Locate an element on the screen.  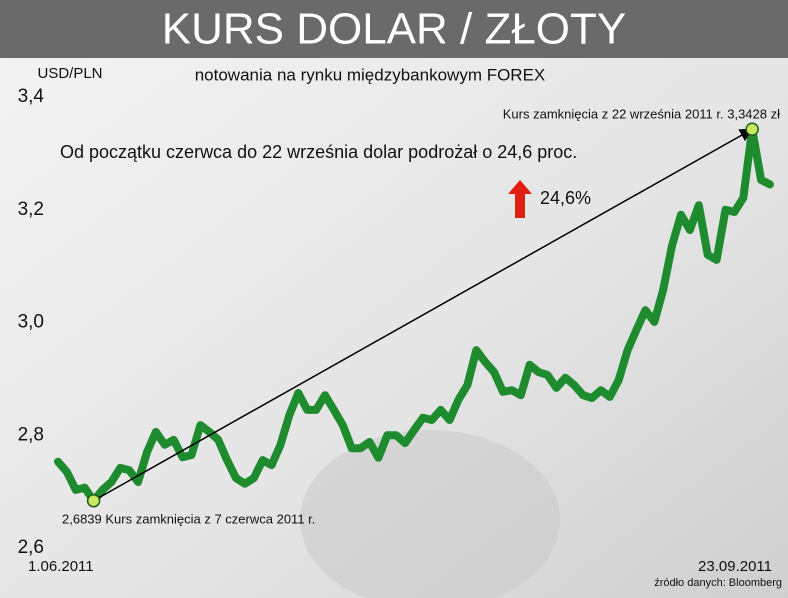
y-tick-label: 3,4 is located at coordinates (31, 96).